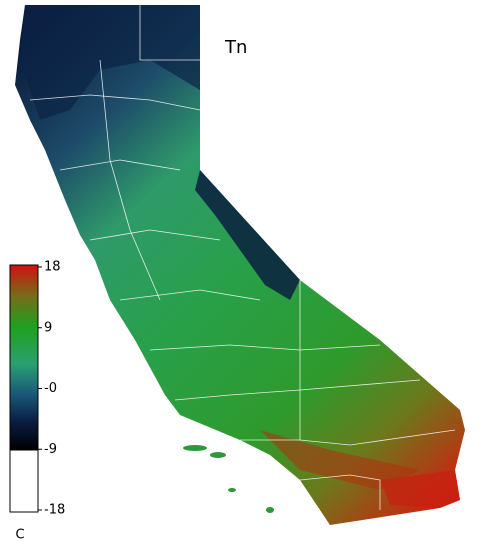  Describe the element at coordinates (54, 510) in the screenshot. I see `colorbar-tick-label: -18` at that location.